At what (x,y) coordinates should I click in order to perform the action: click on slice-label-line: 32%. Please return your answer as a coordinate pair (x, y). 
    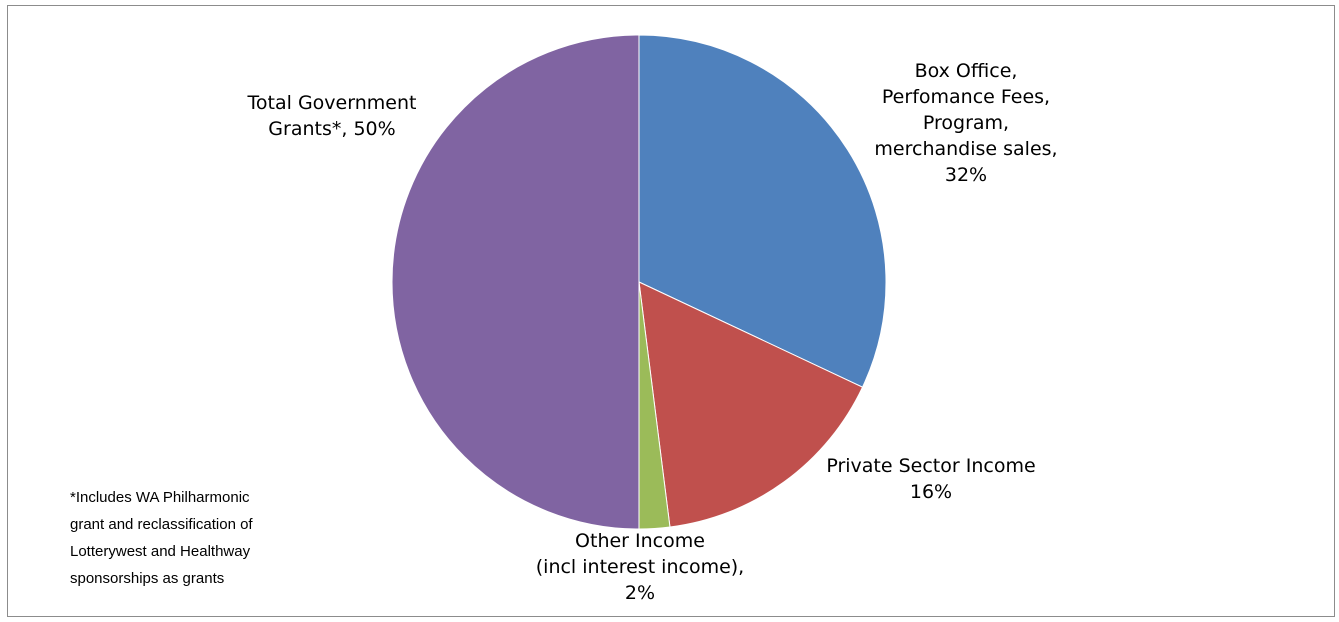
    Looking at the image, I should click on (966, 175).